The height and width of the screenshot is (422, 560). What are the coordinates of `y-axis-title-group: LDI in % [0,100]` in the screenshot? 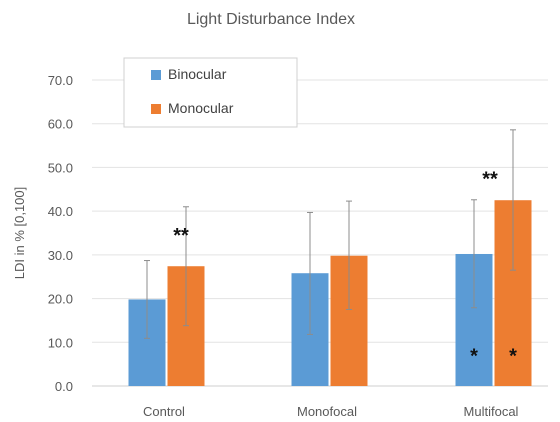 It's located at (19, 233).